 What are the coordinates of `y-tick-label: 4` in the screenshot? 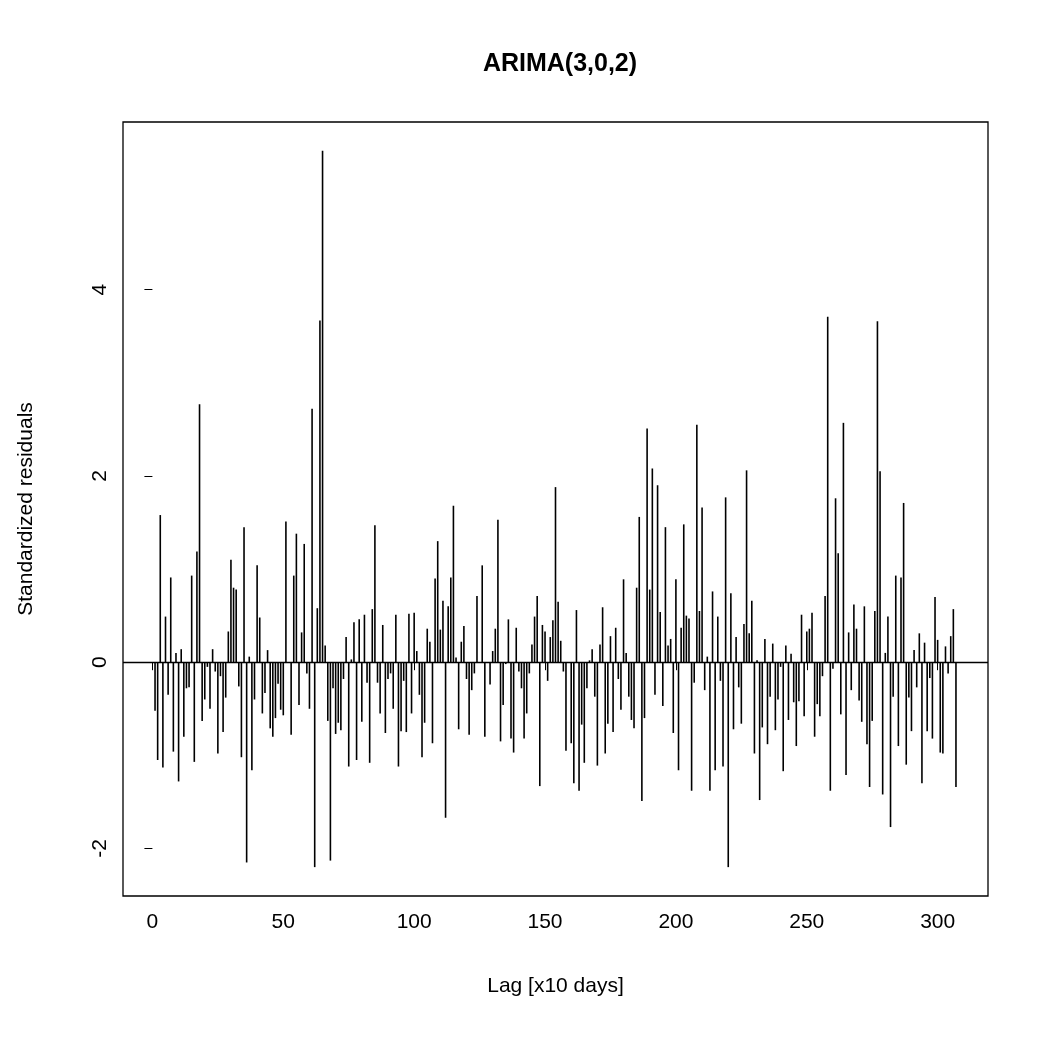 It's located at (98, 289).